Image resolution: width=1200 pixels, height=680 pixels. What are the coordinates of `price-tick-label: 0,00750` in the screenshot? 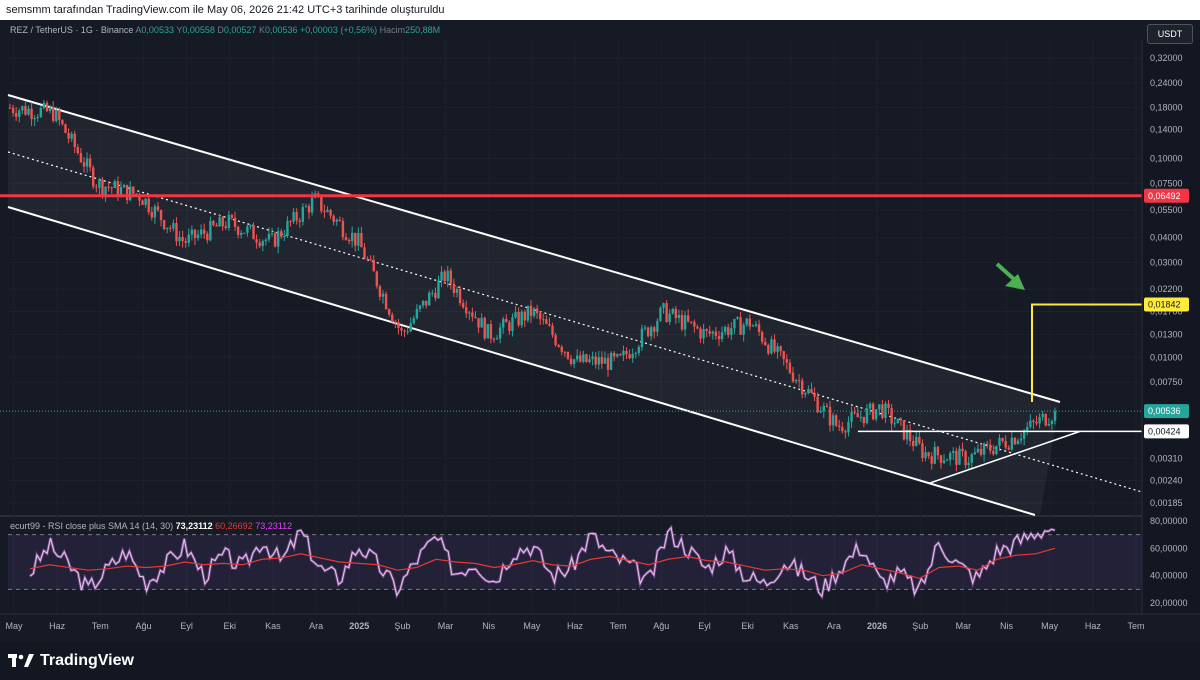 It's located at (1166, 382).